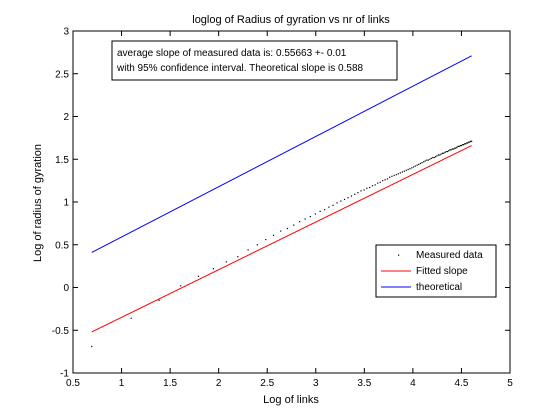 This screenshot has width=560, height=420. I want to click on y-tick-label: 1.5, so click(62, 160).